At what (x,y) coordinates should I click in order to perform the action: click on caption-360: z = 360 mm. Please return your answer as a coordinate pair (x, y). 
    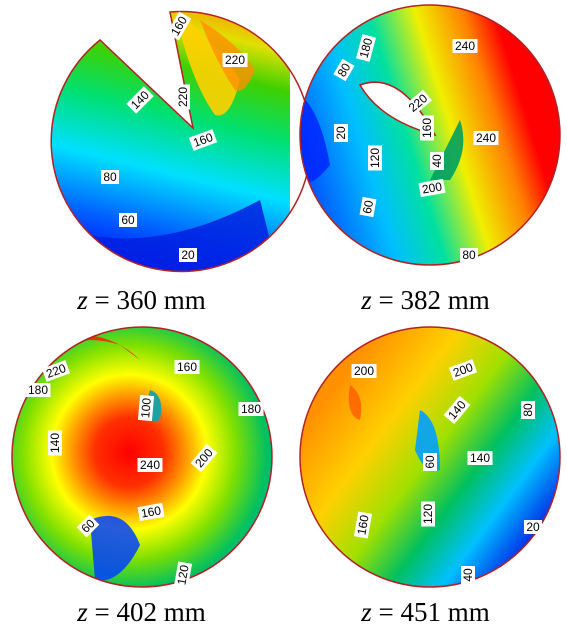
    Looking at the image, I should click on (141, 300).